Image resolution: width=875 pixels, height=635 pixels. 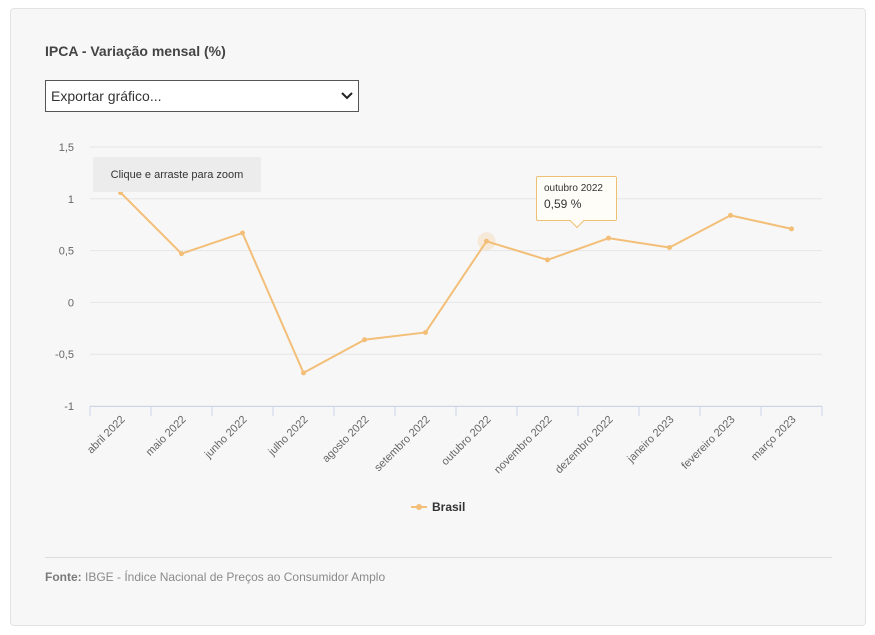 I want to click on legend-label-brasil: Brasil, so click(x=448, y=507).